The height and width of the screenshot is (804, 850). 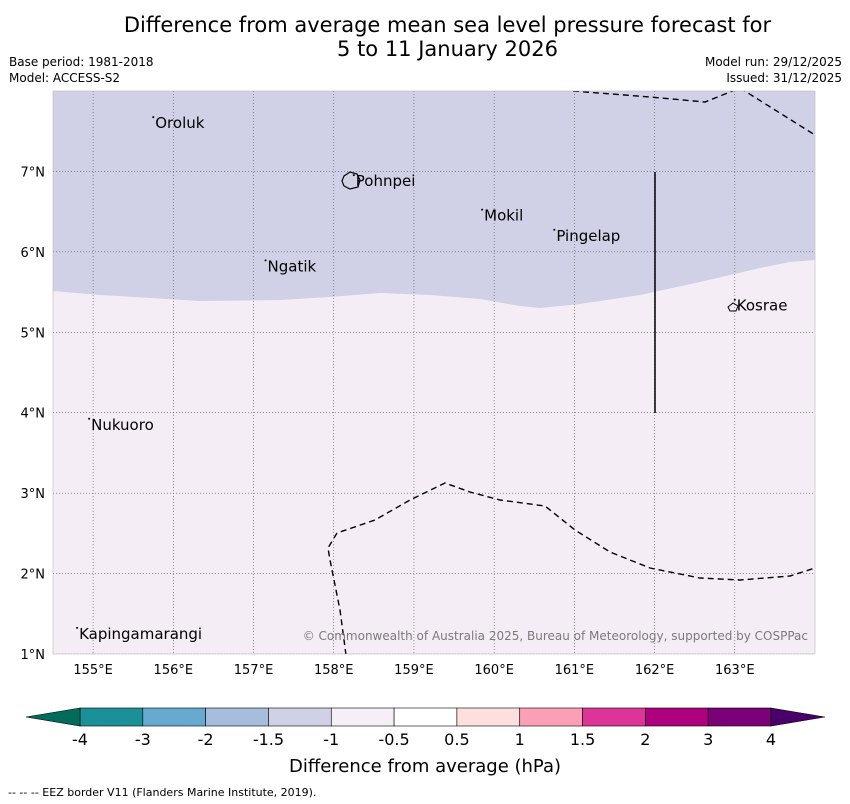 I want to click on latitude-tick-label: 4°N, so click(x=33, y=414).